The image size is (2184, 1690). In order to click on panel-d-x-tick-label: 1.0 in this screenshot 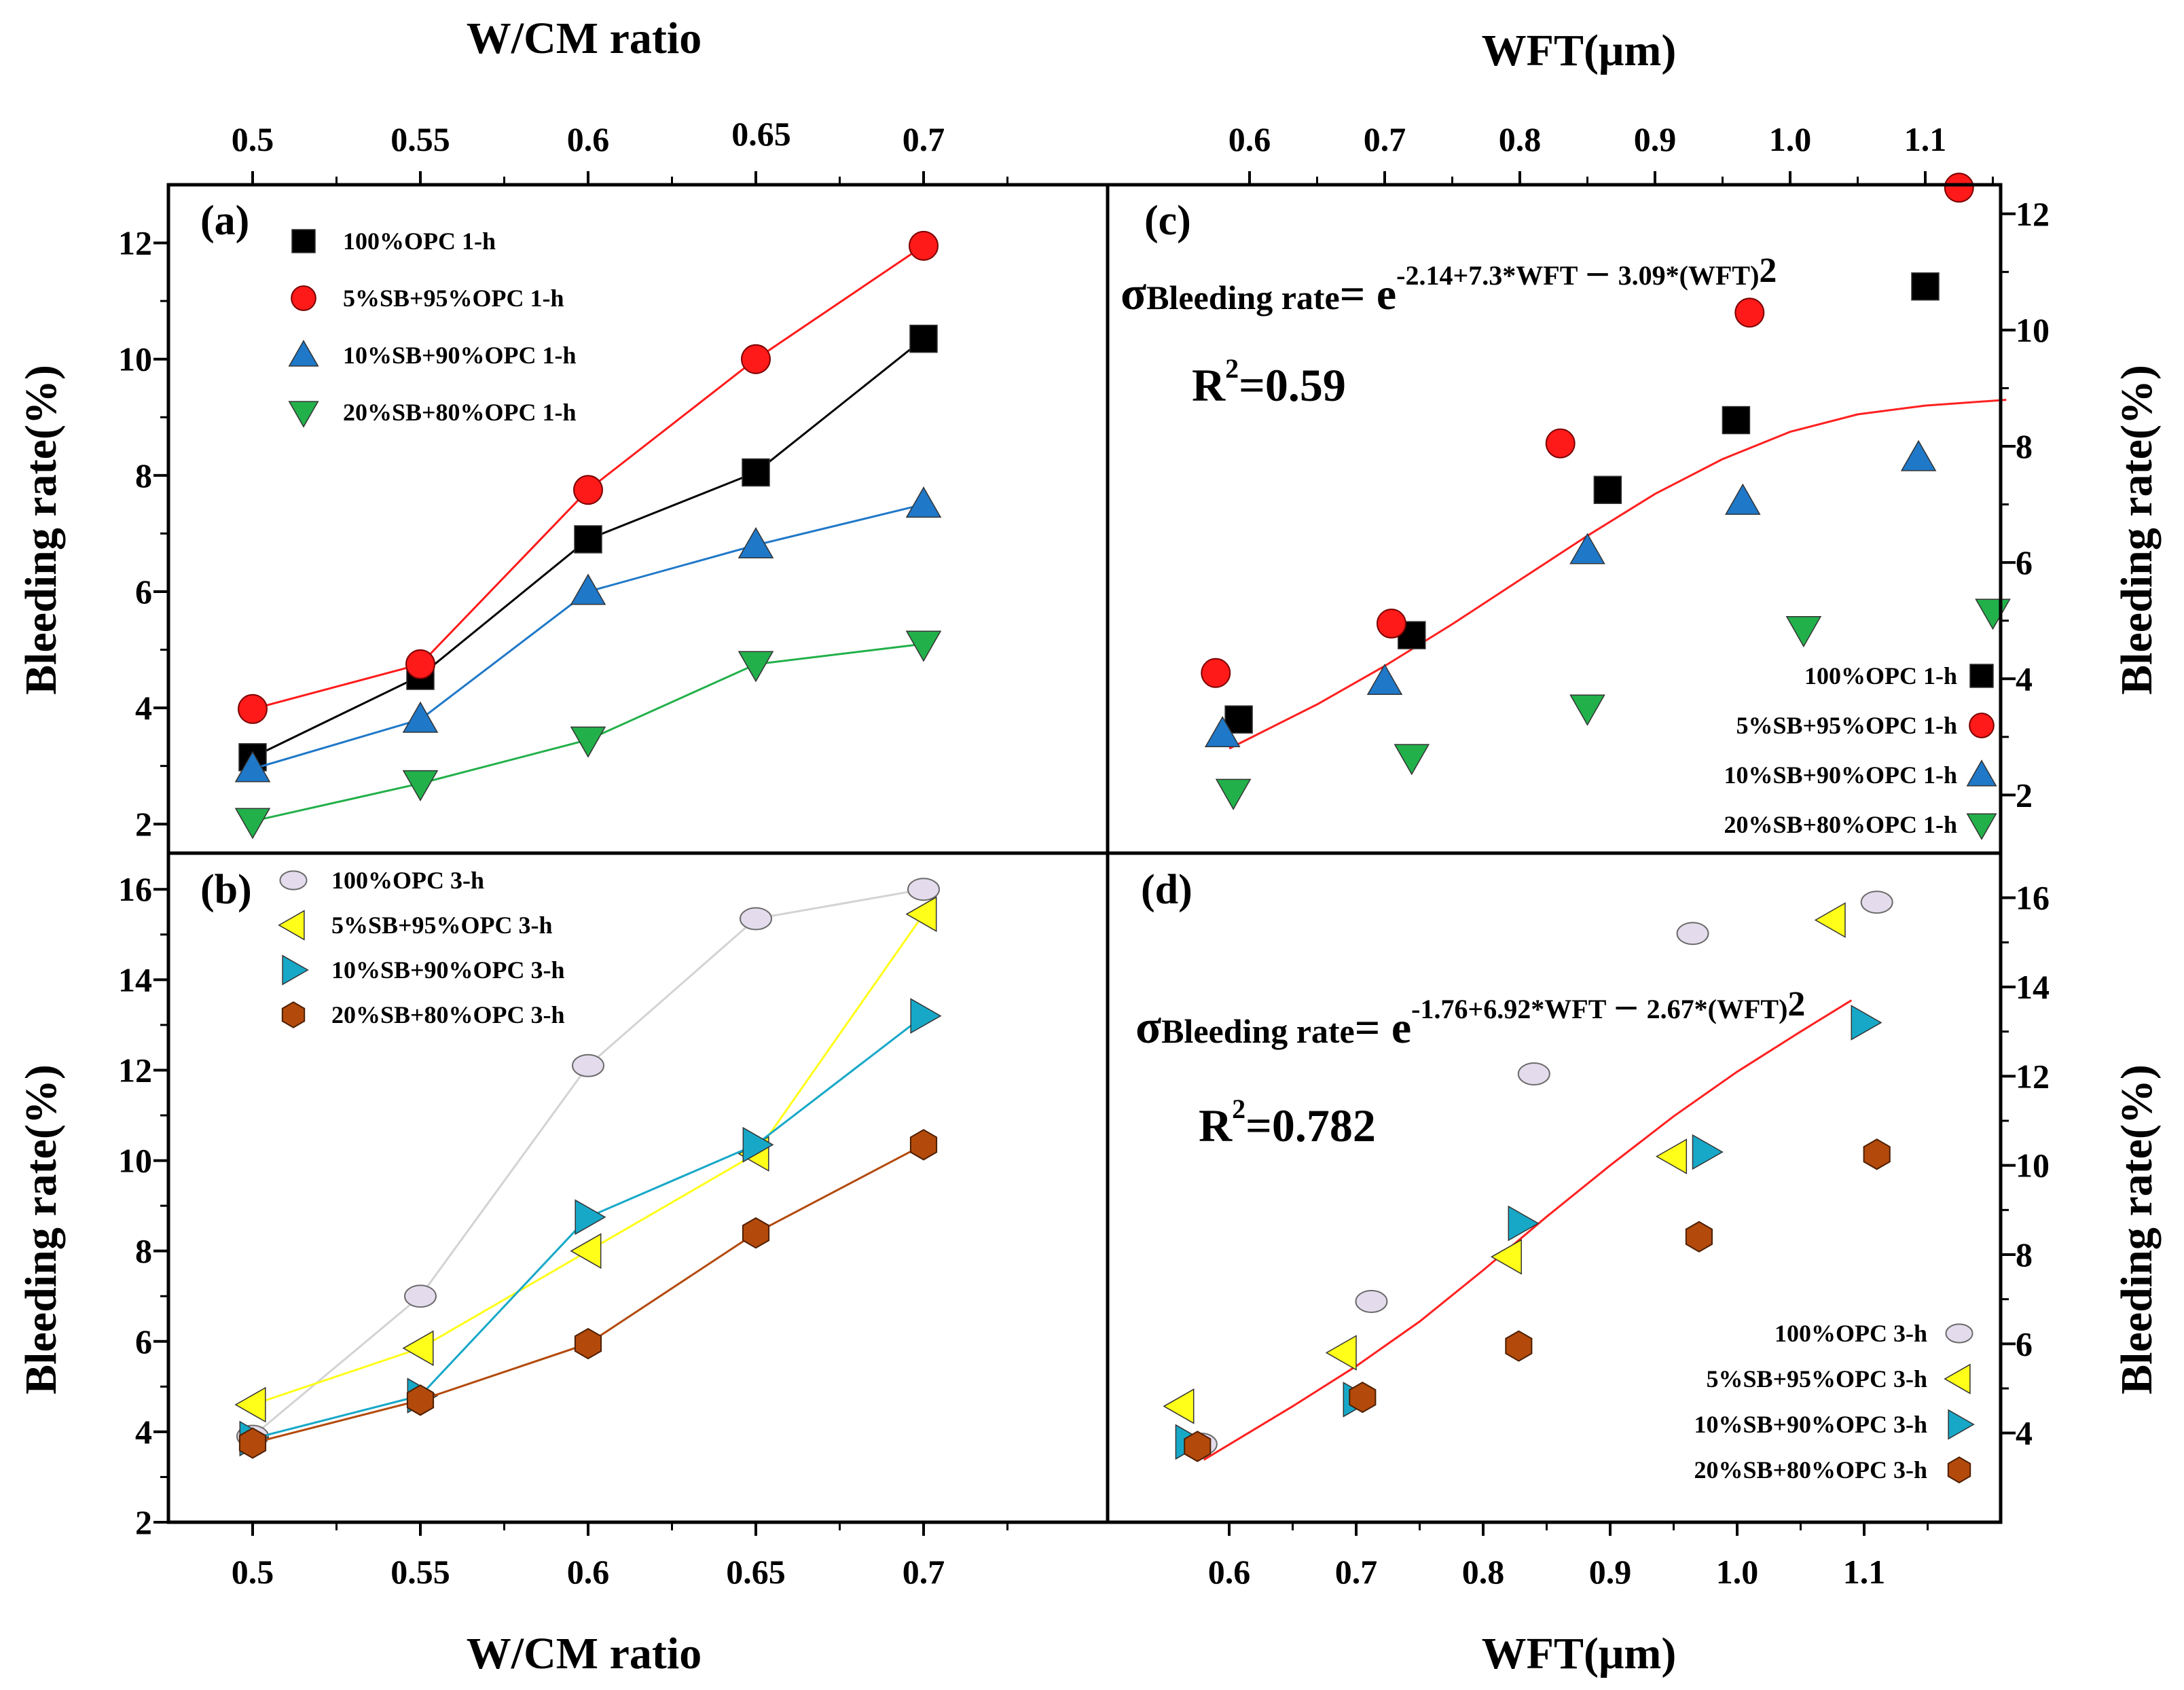, I will do `click(1737, 1572)`.